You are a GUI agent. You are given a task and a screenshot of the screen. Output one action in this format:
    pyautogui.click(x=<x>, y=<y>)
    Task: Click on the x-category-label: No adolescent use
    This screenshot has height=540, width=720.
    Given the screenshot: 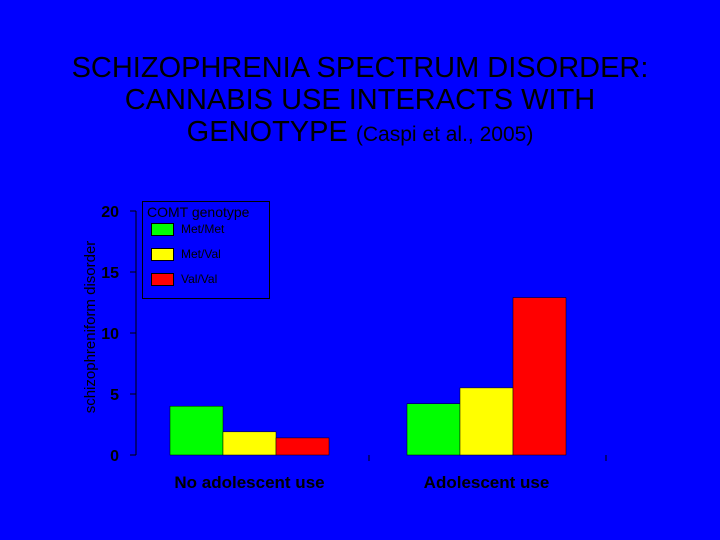 What is the action you would take?
    pyautogui.click(x=249, y=482)
    